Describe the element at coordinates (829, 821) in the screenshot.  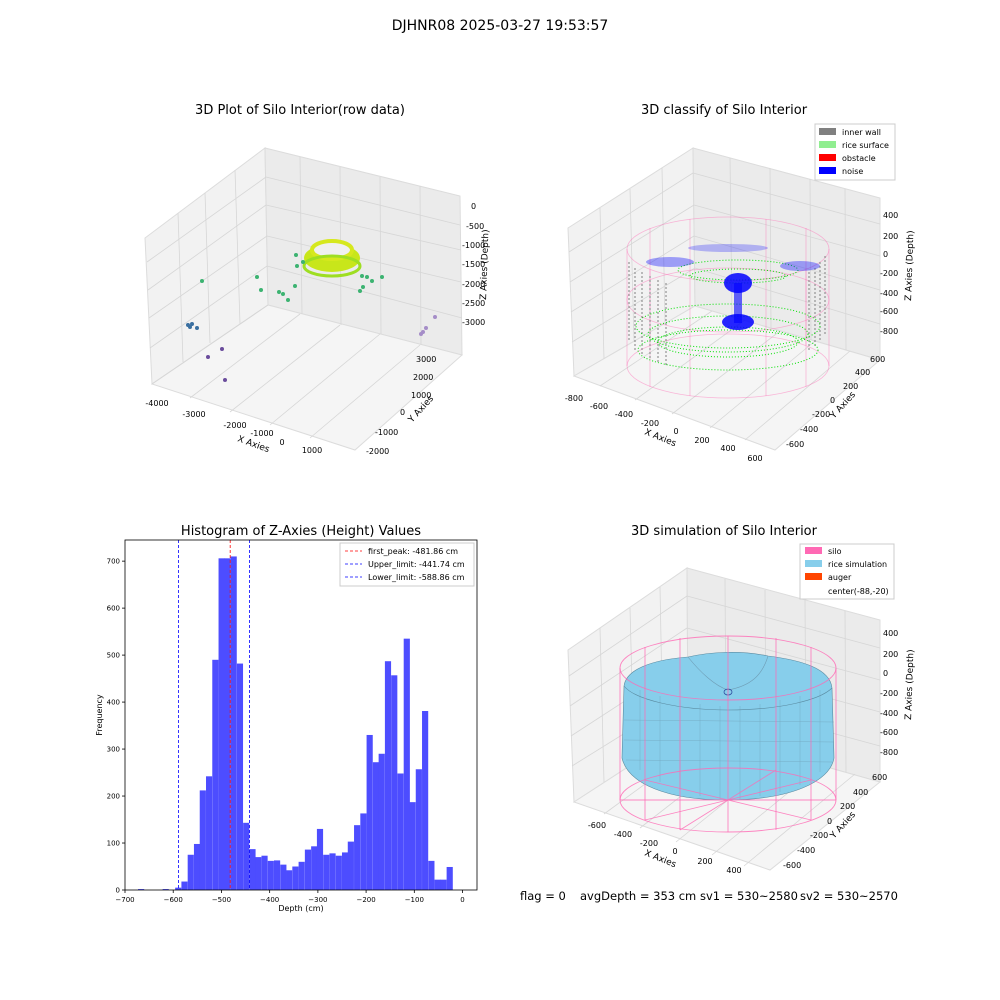
I see `panel4-ytick: 0` at that location.